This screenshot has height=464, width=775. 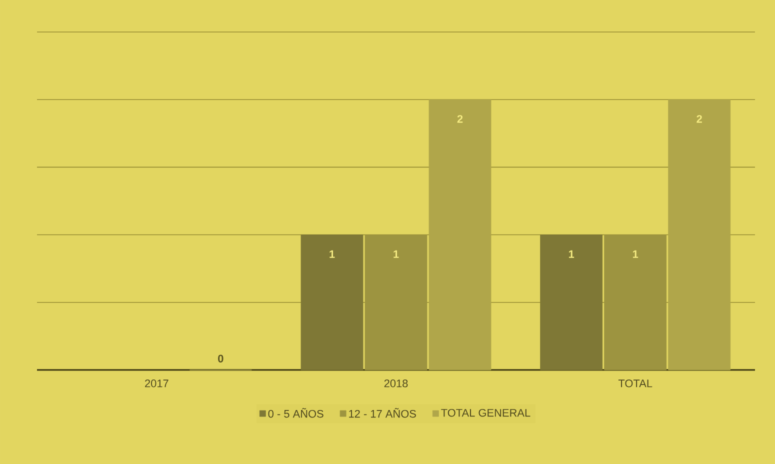 What do you see at coordinates (485, 412) in the screenshot?
I see `legend-label: TOTAL GENERAL` at bounding box center [485, 412].